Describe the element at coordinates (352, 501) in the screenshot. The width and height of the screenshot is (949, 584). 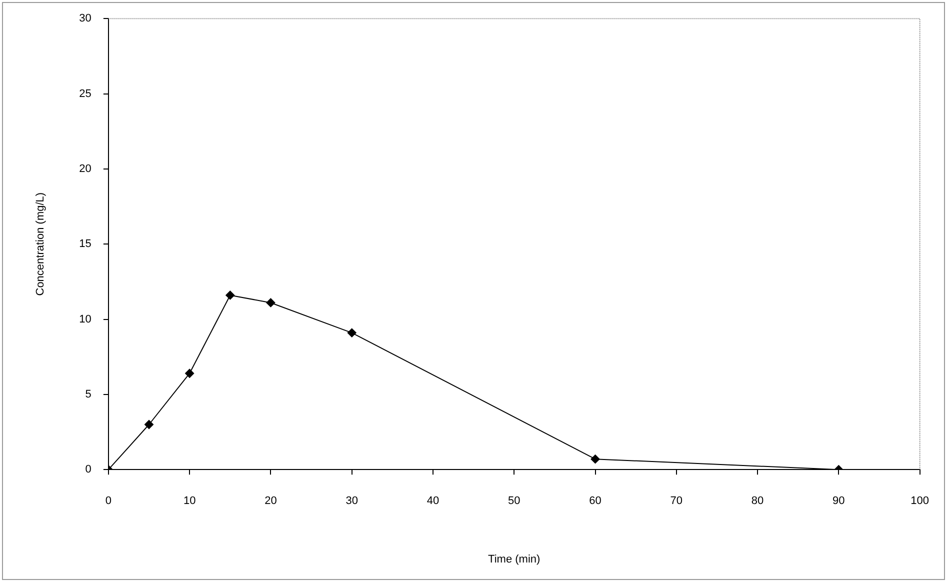
I see `x-tick-label: 30` at that location.